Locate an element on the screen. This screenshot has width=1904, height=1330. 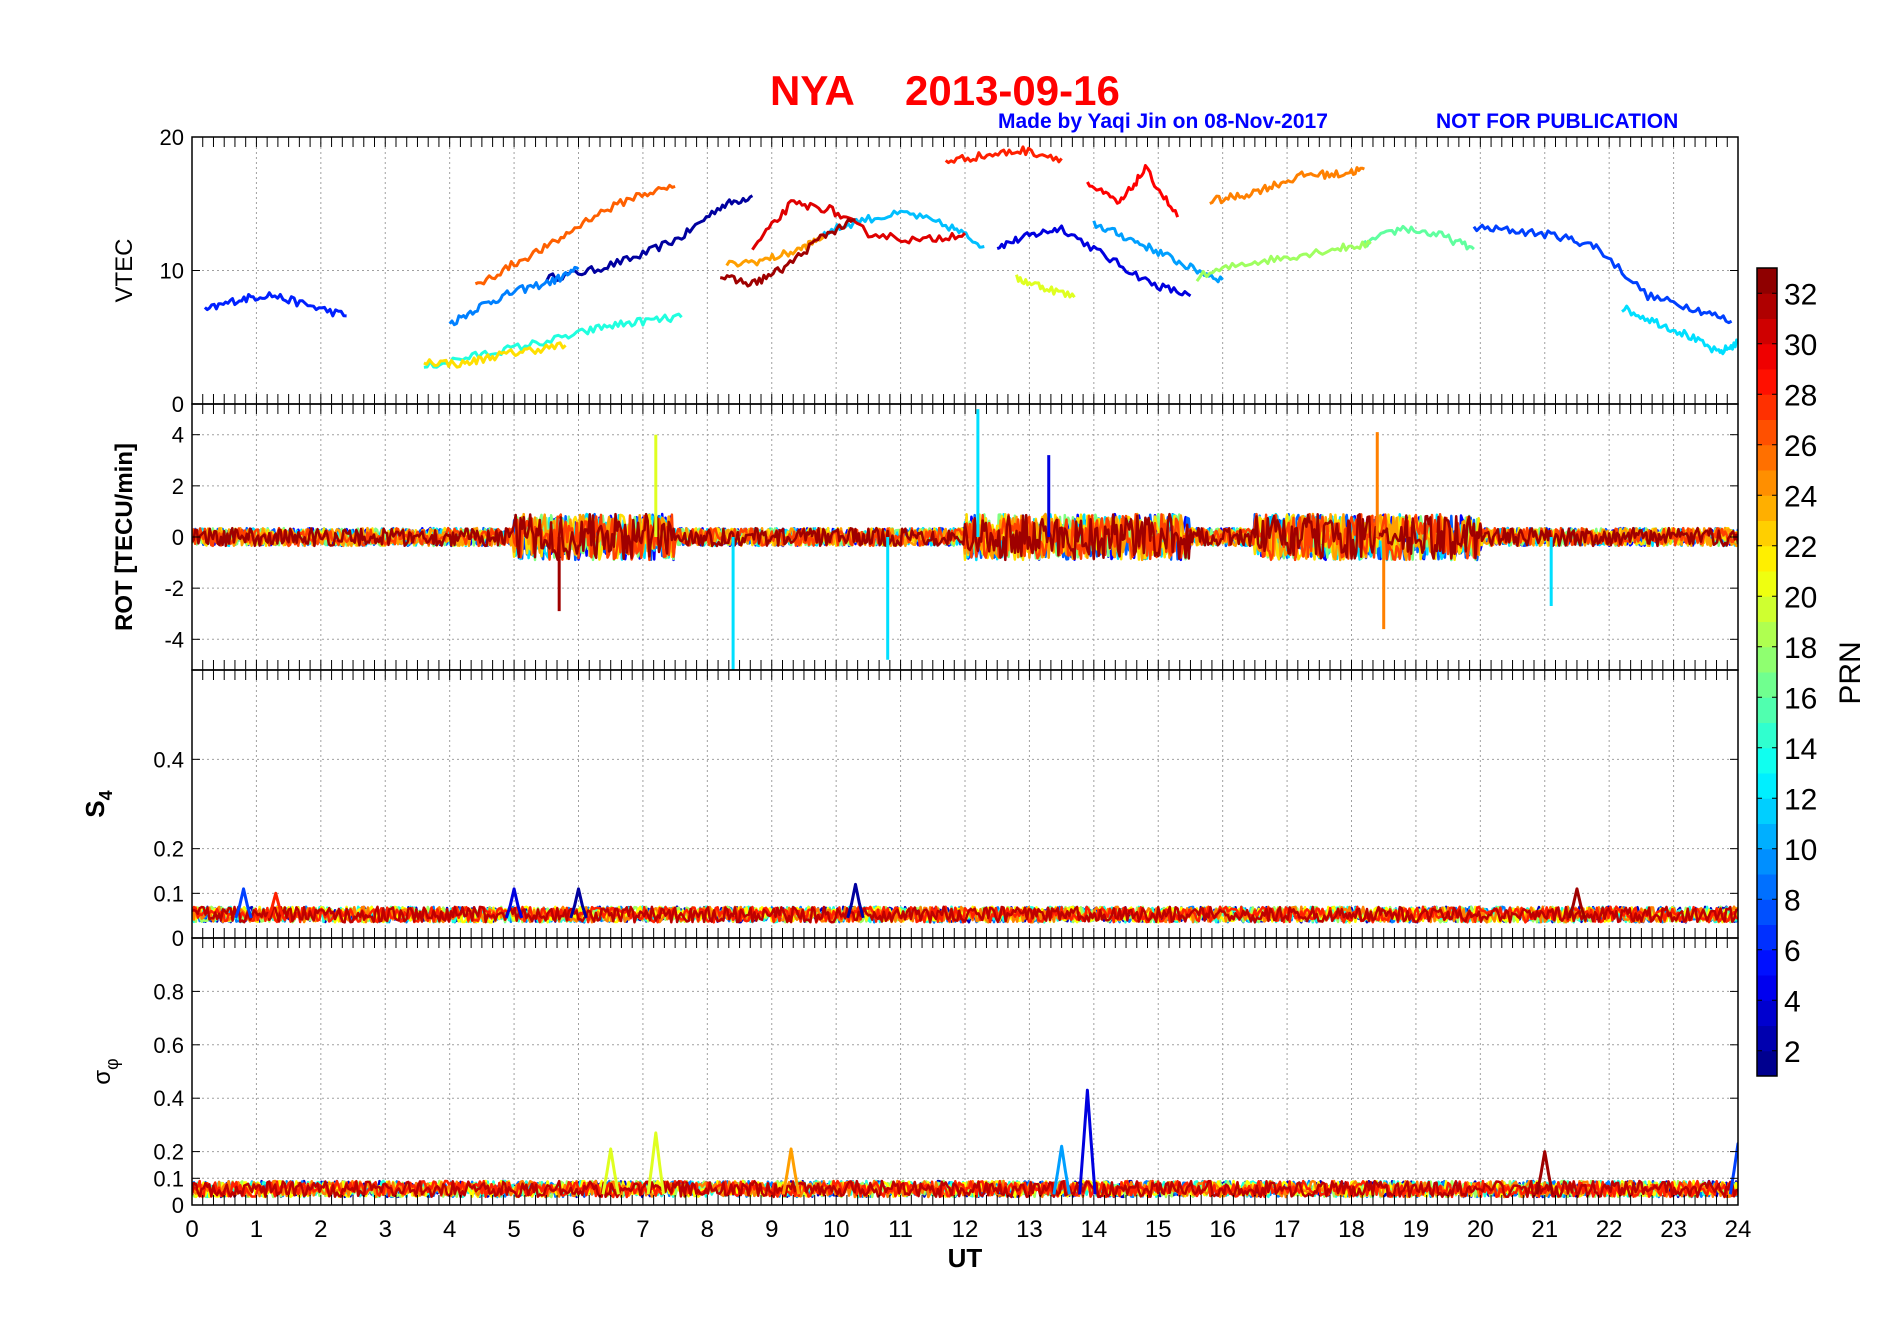
x-tick-label: 6 is located at coordinates (578, 1229).